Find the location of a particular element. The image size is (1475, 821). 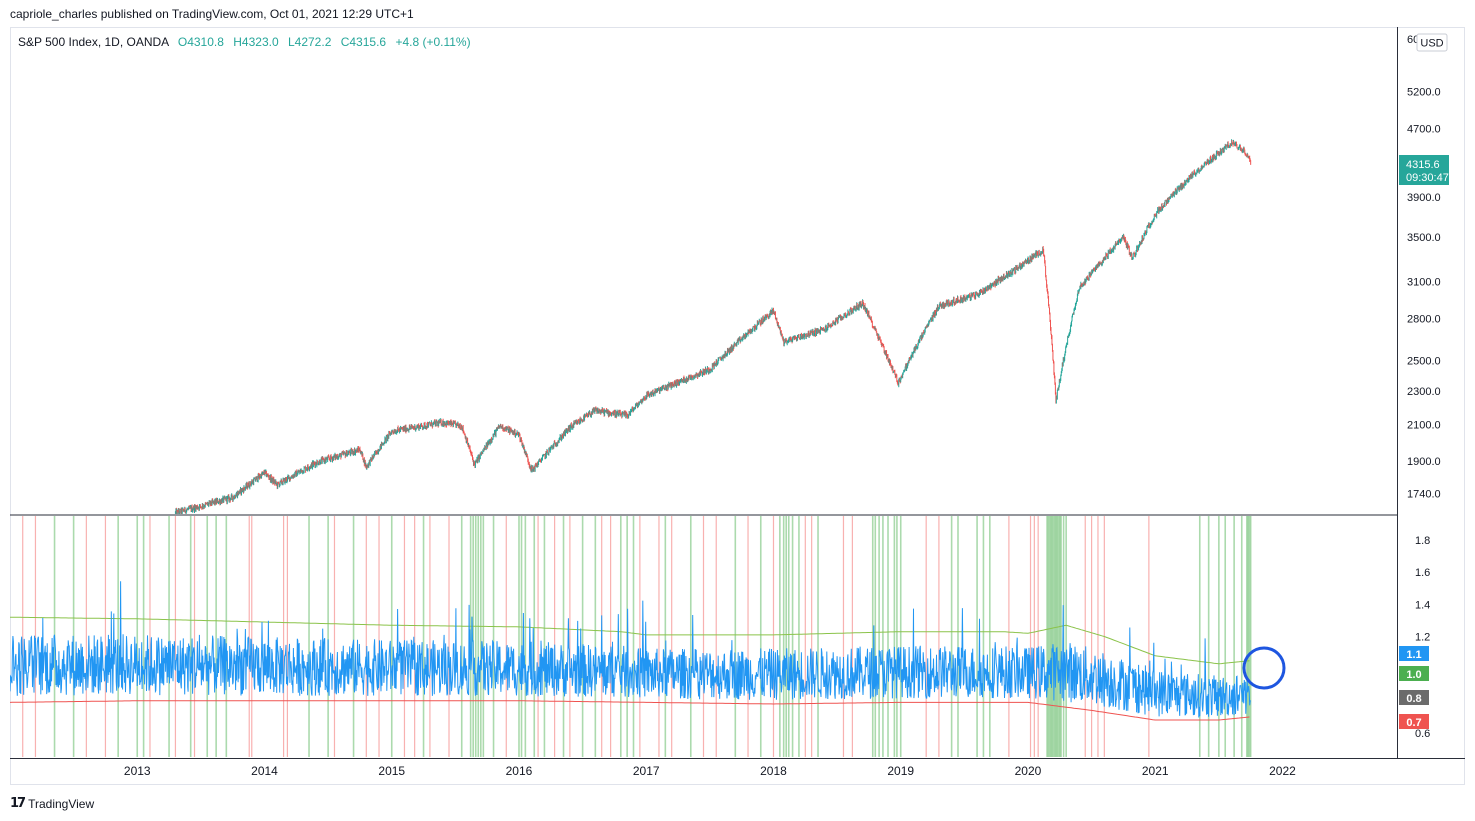

oscillator-axis-tick: 1.2 is located at coordinates (1422, 638).